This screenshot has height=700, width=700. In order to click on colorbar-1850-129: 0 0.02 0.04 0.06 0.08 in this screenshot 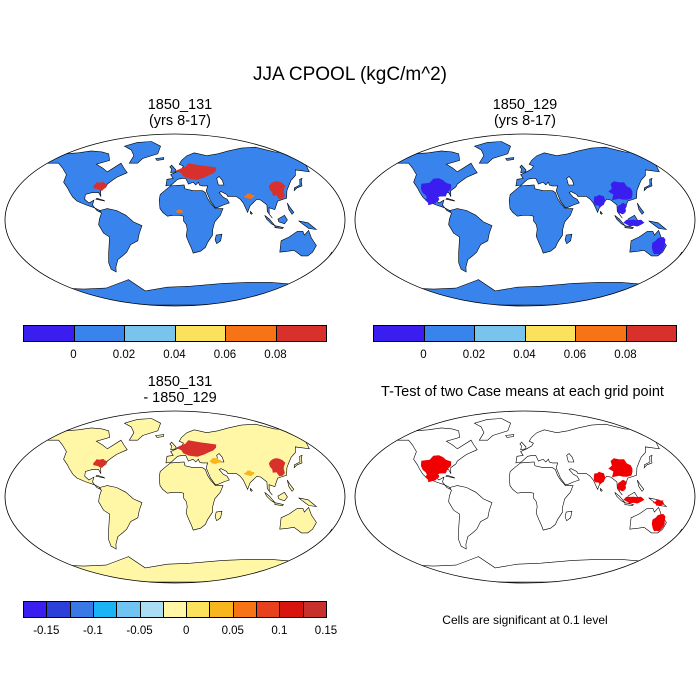, I will do `click(525, 345)`.